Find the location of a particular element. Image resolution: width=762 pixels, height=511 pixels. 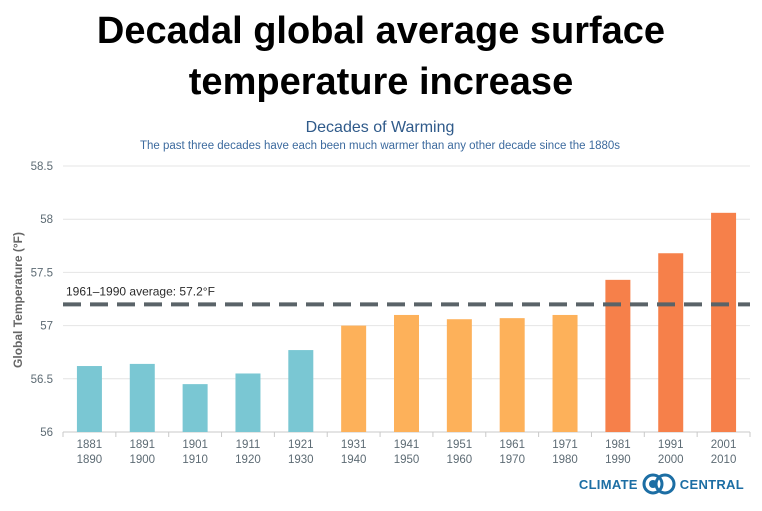

x-tick-label: 1961 1970 is located at coordinates (512, 452).